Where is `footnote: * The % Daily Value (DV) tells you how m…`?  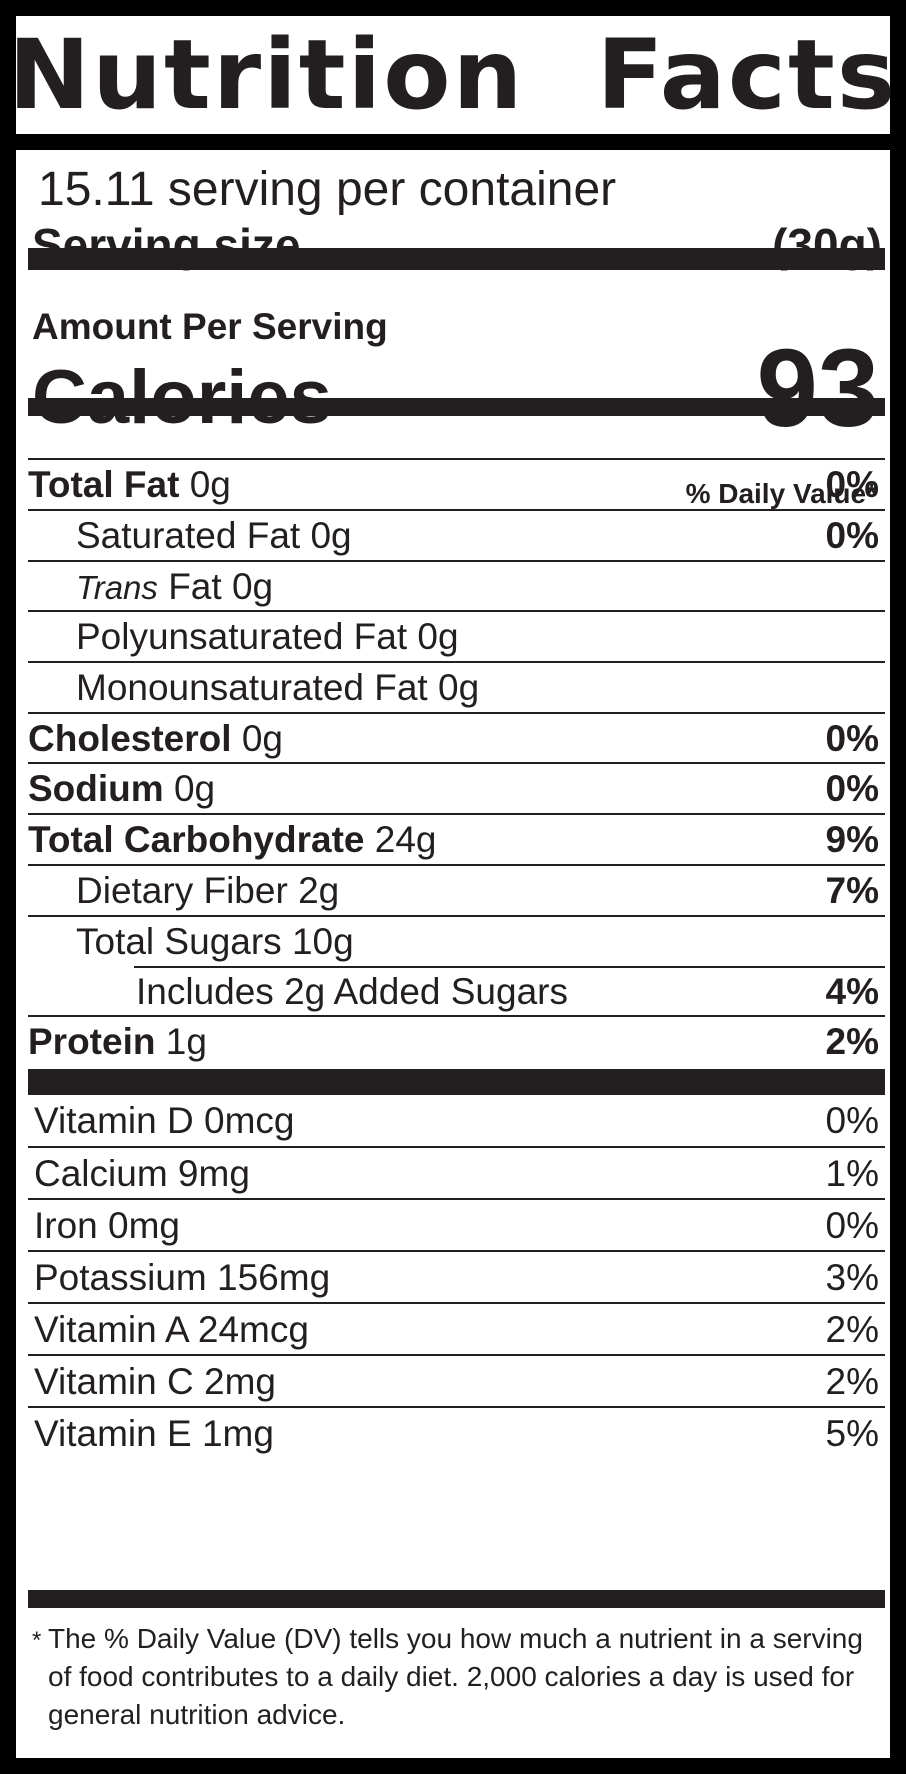 footnote: * The % Daily Value (DV) tells you how m… is located at coordinates (457, 1677).